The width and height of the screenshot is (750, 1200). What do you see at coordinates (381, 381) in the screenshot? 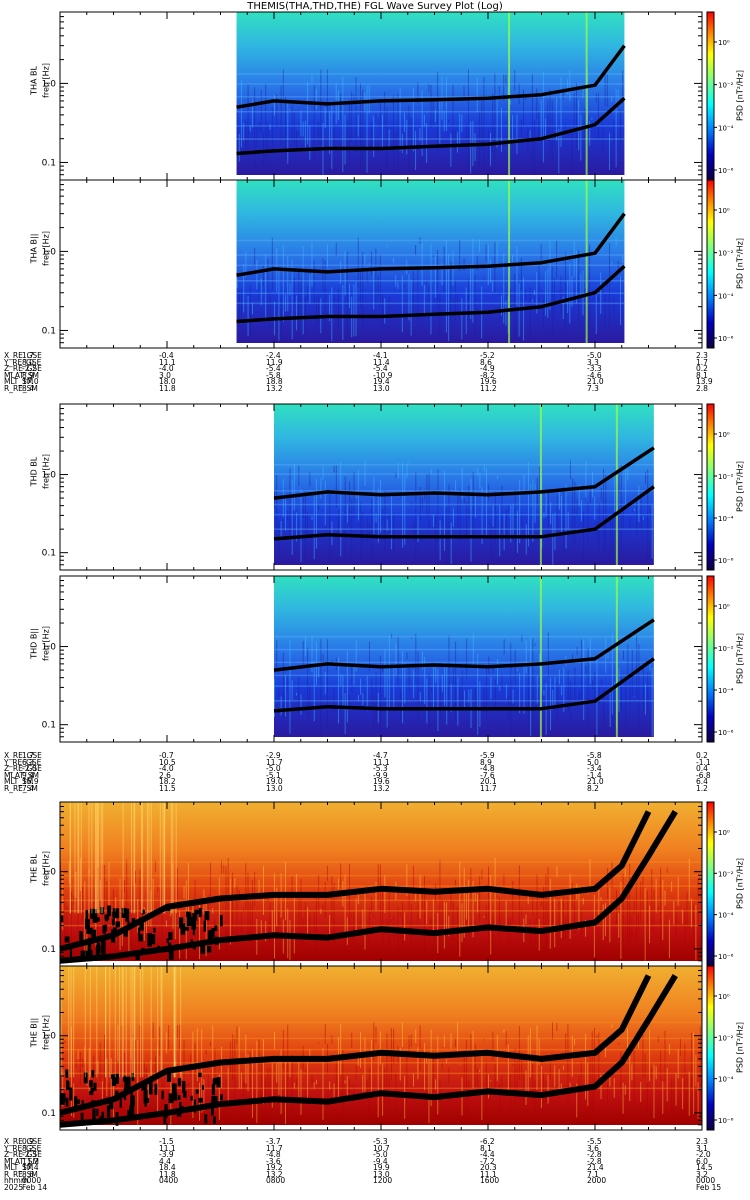
I see `ephemeris-value: 19.4` at bounding box center [381, 381].